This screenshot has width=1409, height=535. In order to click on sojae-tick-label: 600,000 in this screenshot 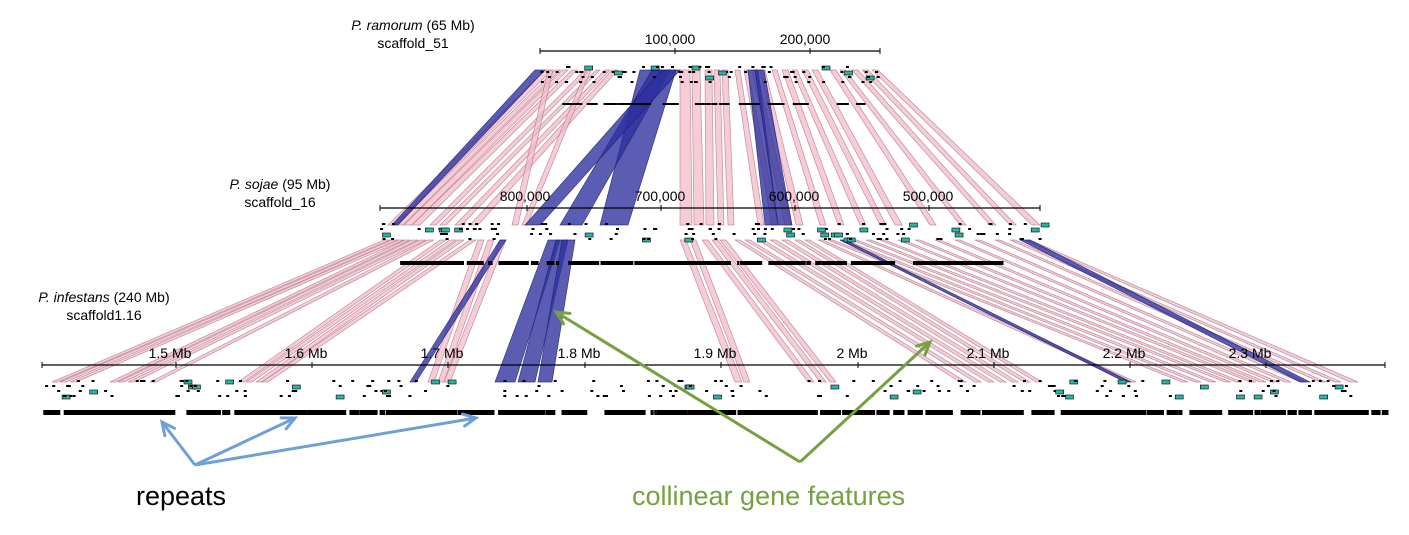, I will do `click(794, 196)`.